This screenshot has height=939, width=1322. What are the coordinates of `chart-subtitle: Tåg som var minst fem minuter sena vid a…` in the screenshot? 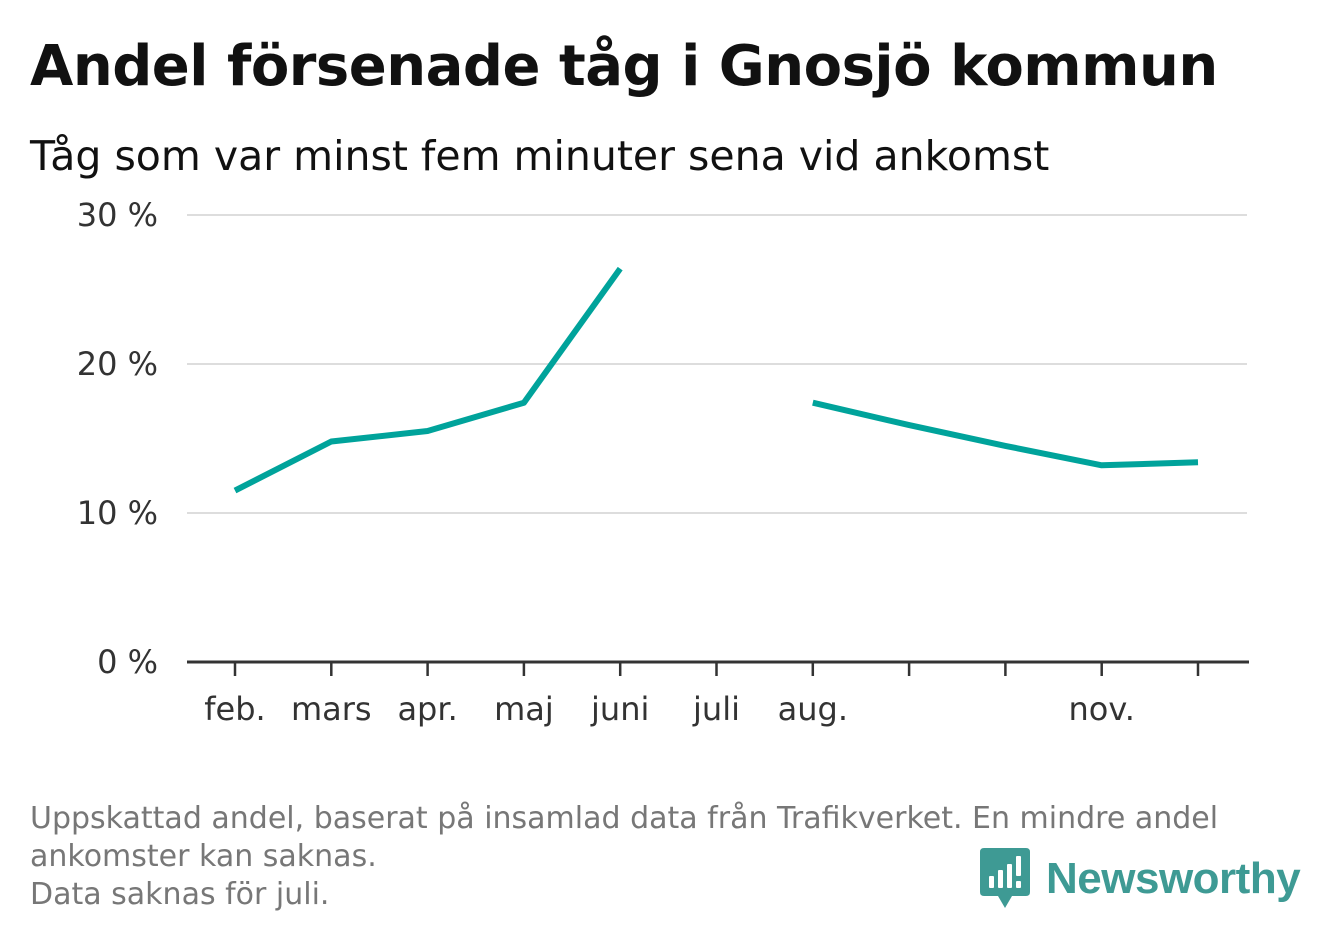 It's located at (540, 156).